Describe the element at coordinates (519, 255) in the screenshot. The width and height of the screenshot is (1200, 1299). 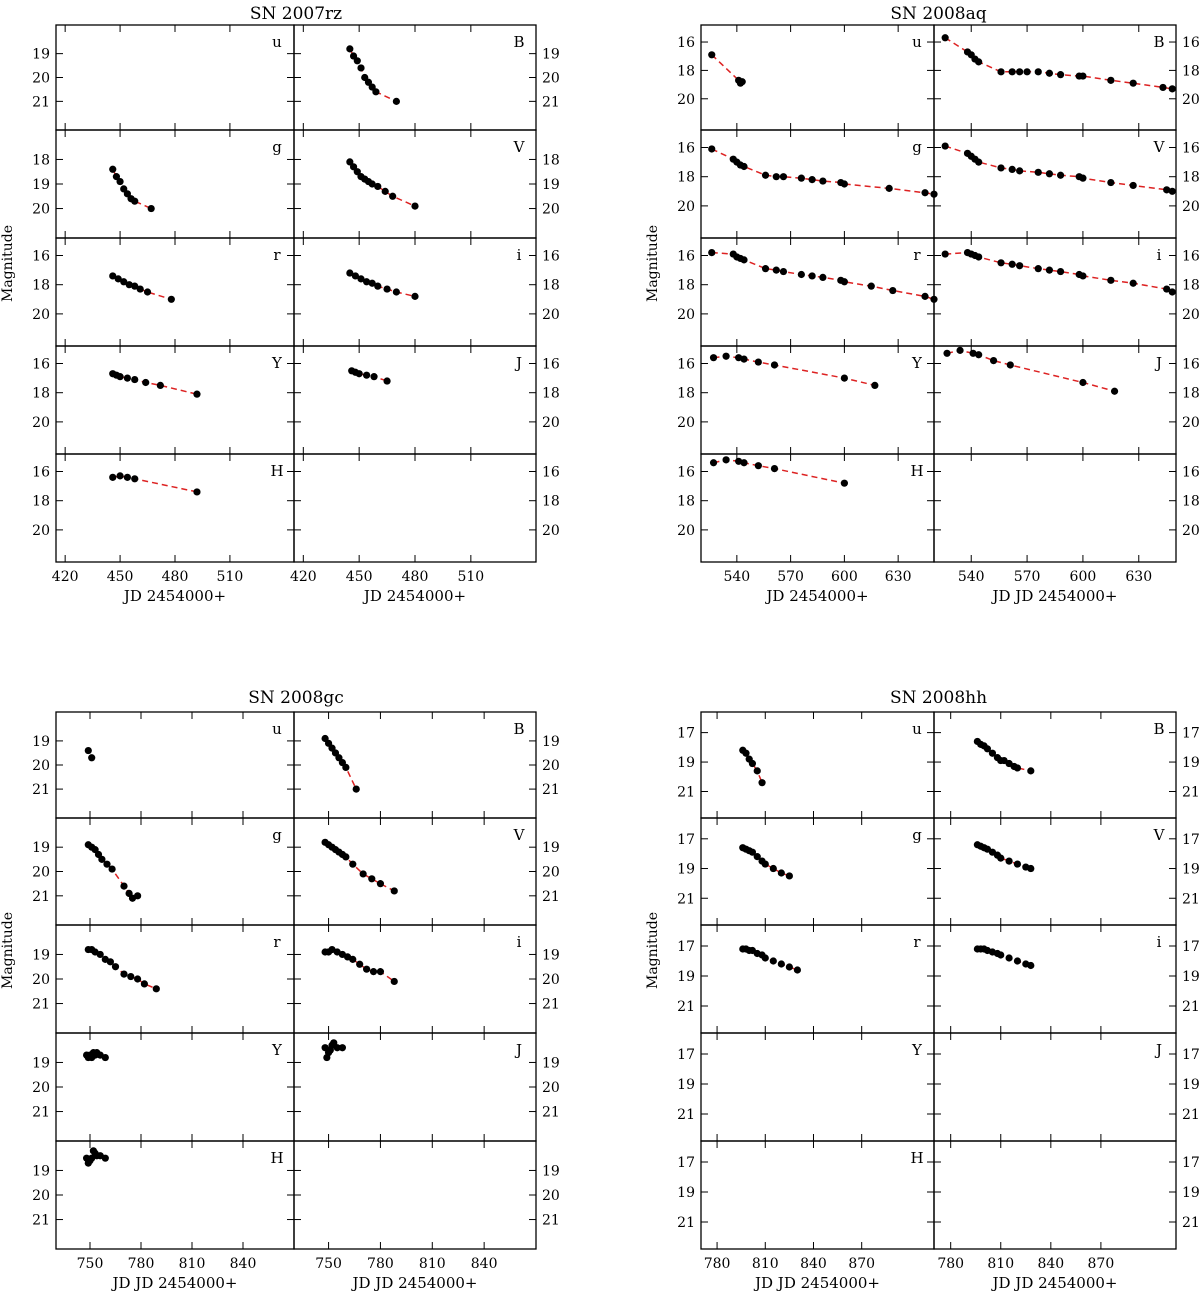
I see `band-label: i` at that location.